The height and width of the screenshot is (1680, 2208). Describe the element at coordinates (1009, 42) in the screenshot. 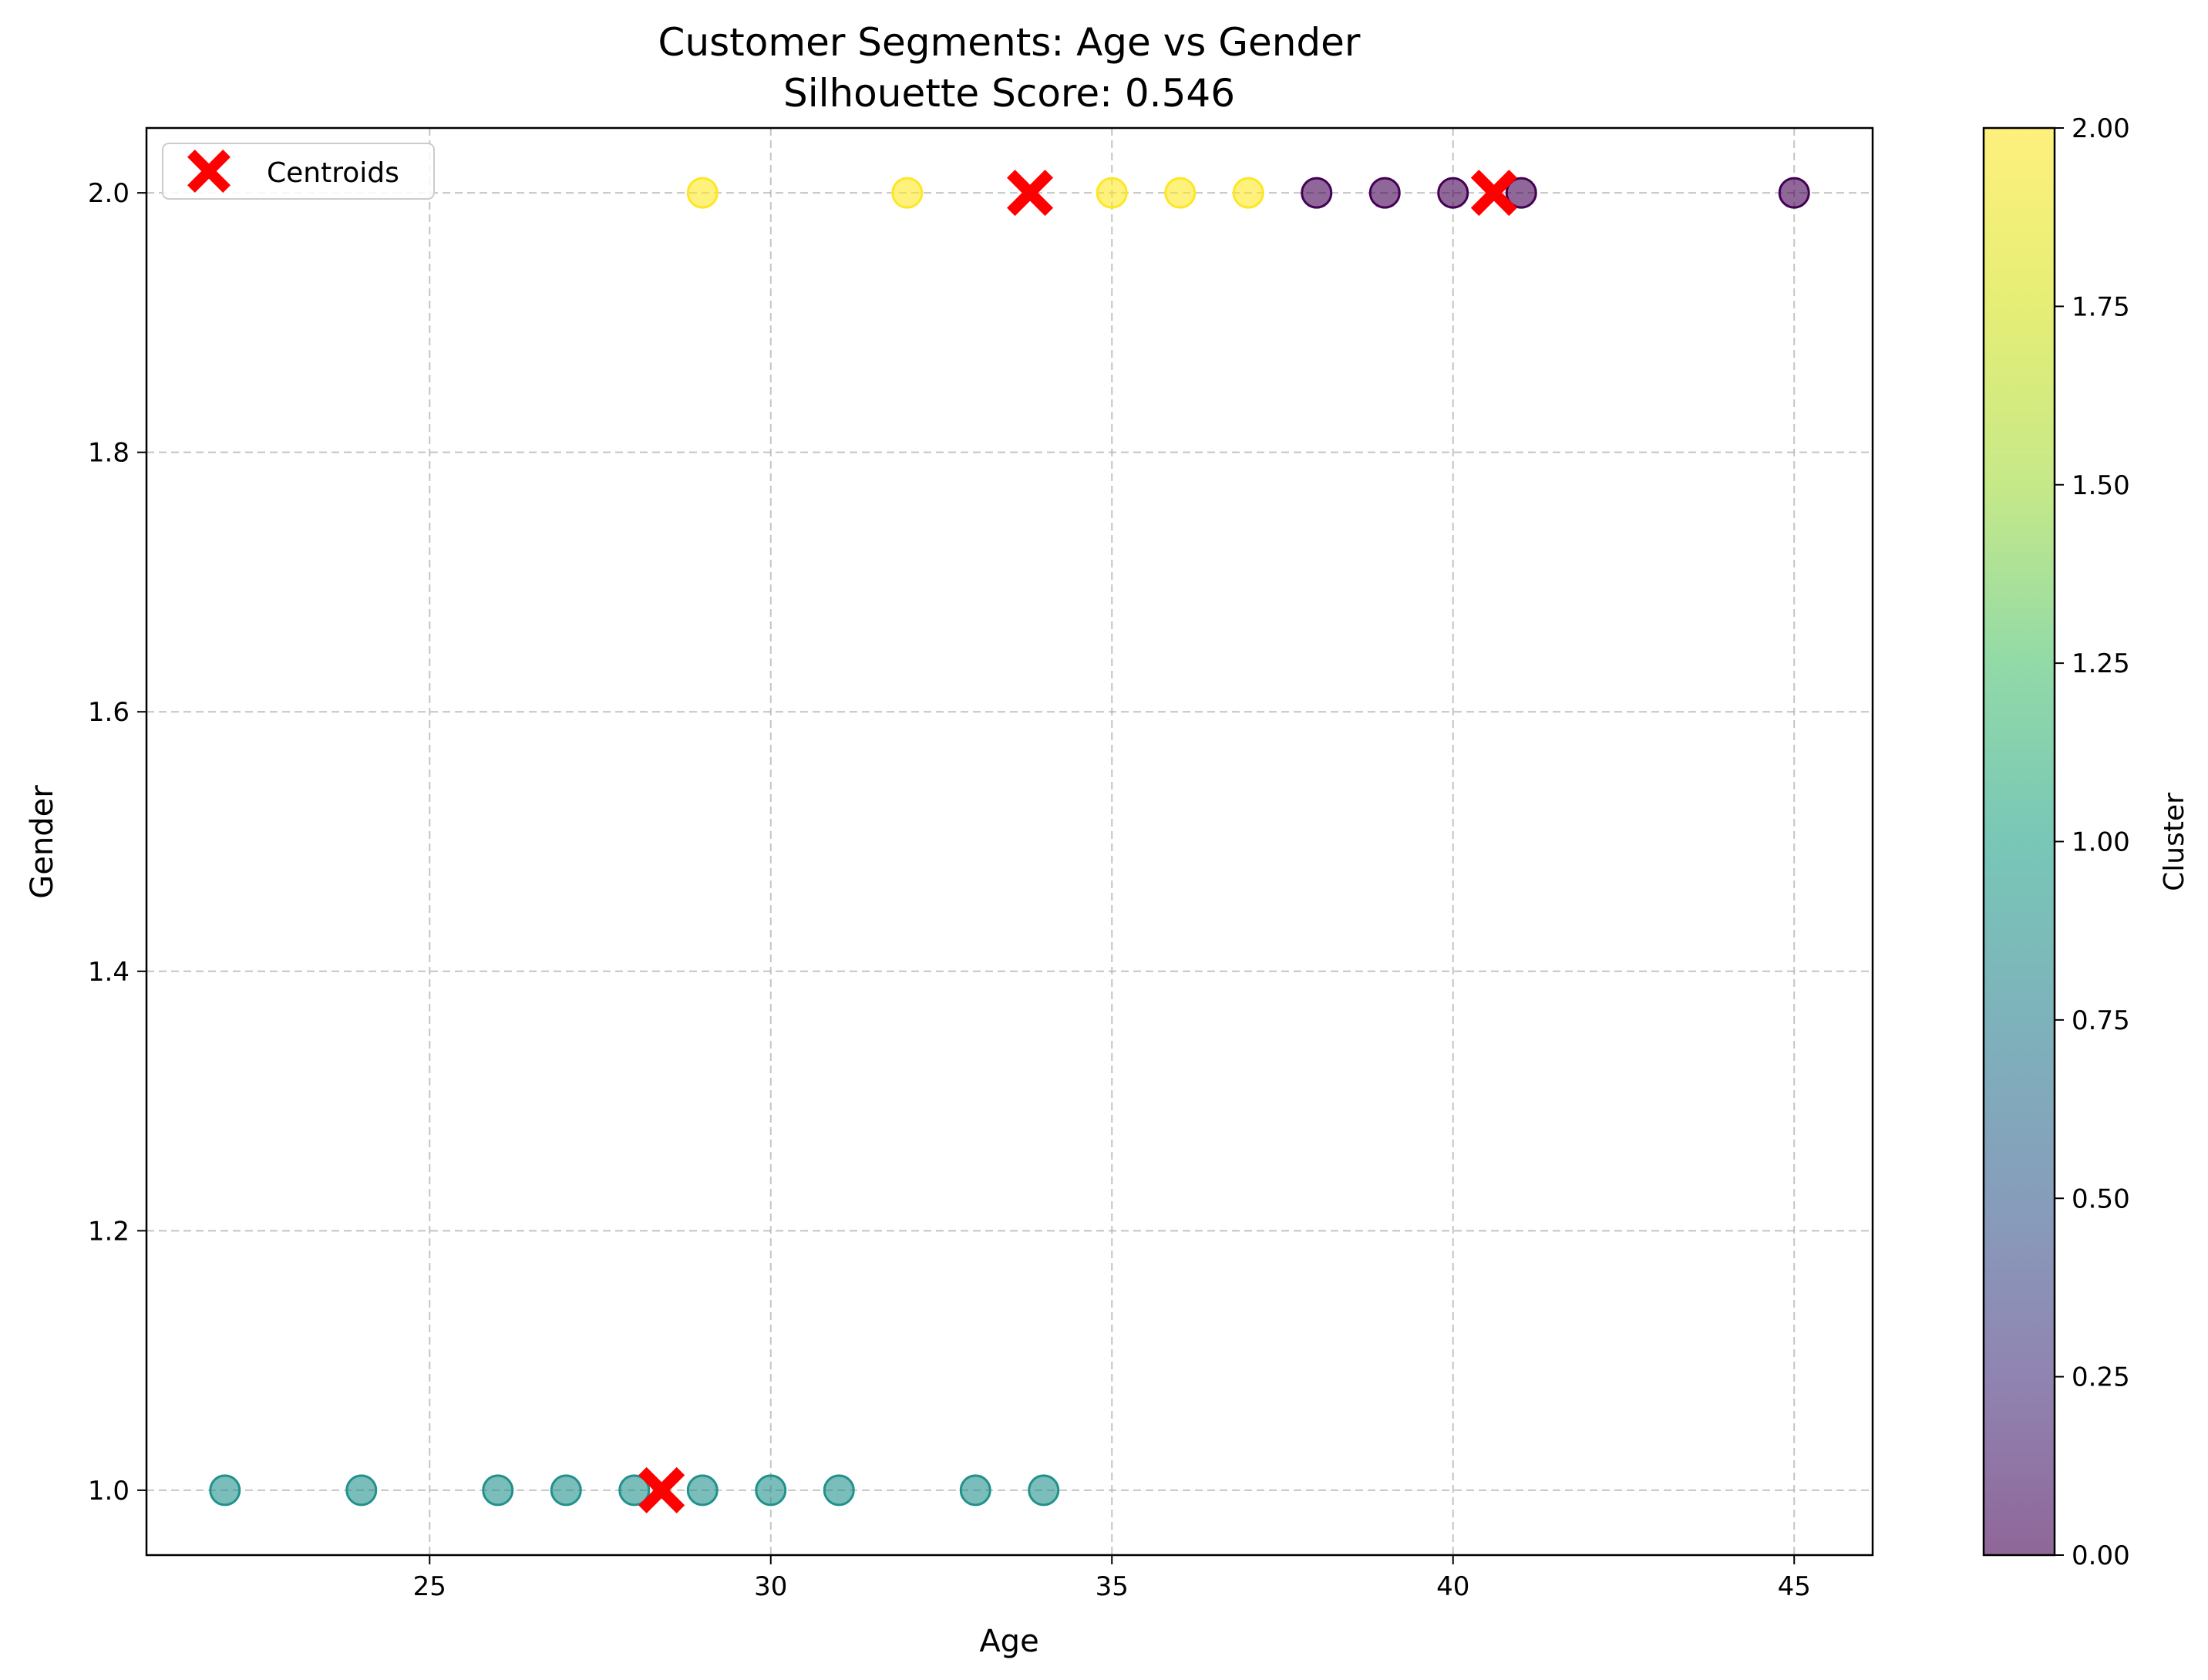

I see `chart-title: Customer Segments: Age vs Gender` at that location.